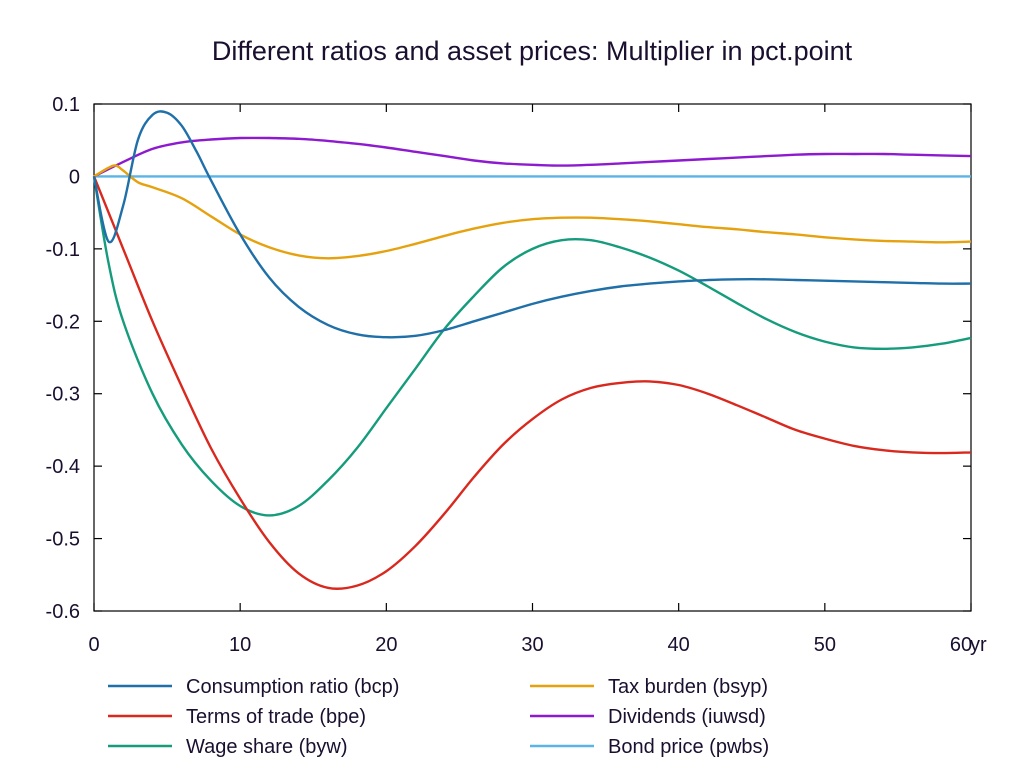 Image resolution: width=1024 pixels, height=778 pixels. What do you see at coordinates (63, 250) in the screenshot?
I see `y-tick-label: -0.1` at bounding box center [63, 250].